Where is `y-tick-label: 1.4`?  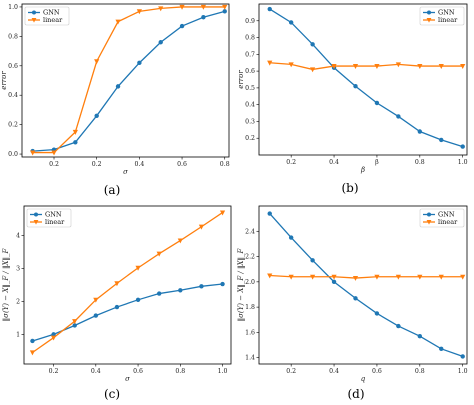
y-tick-label: 1.4 is located at coordinates (250, 358).